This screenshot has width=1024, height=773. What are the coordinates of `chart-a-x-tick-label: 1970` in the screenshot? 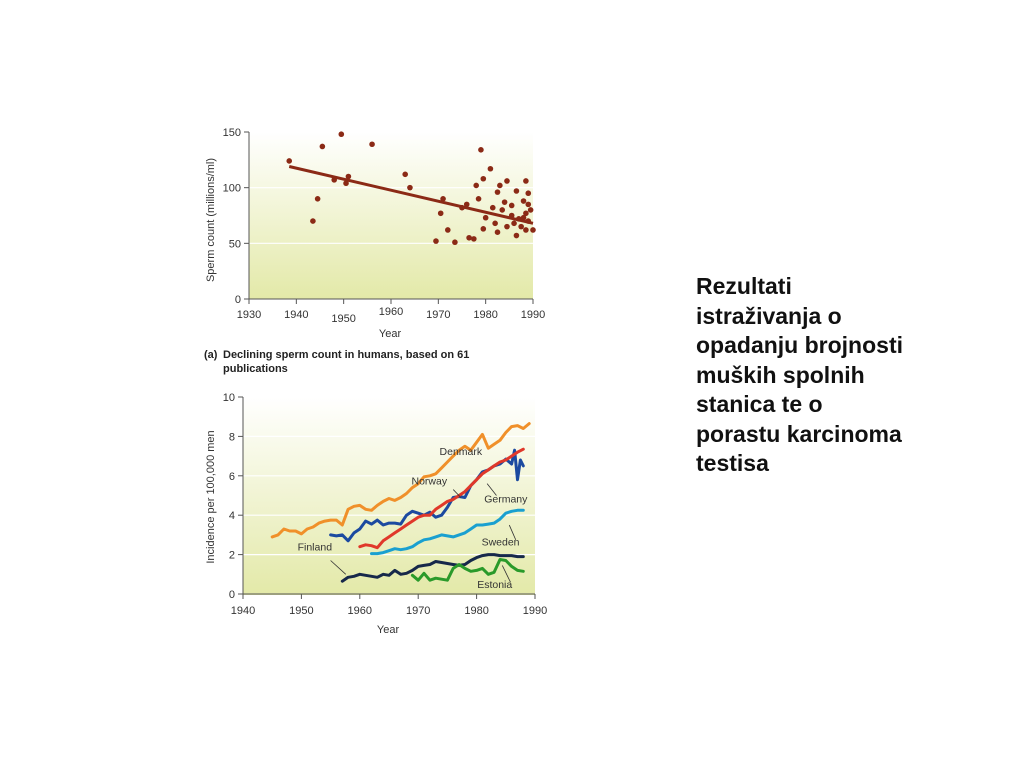 It's located at (438, 315).